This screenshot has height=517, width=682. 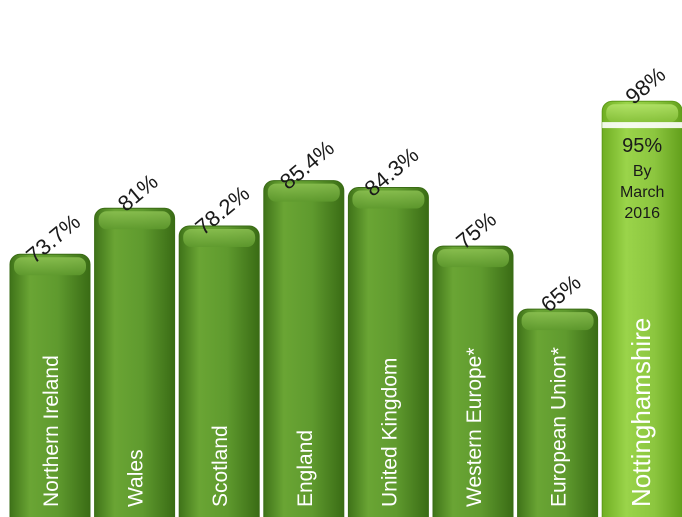 I want to click on category-label-5: Western Europe*, so click(x=474, y=427).